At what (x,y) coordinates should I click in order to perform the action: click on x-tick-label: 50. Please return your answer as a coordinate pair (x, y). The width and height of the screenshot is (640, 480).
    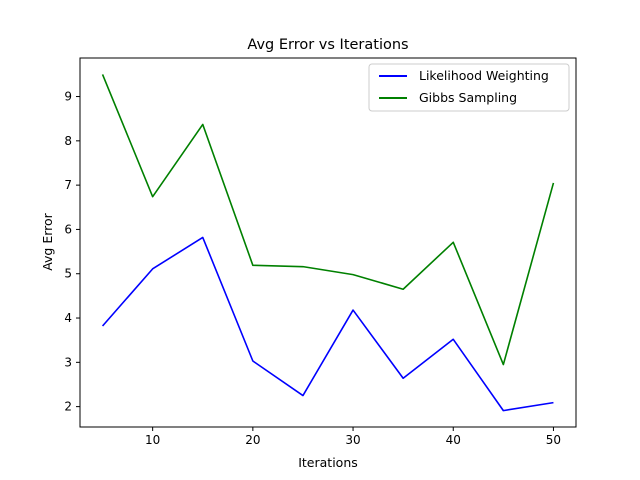
    Looking at the image, I should click on (553, 440).